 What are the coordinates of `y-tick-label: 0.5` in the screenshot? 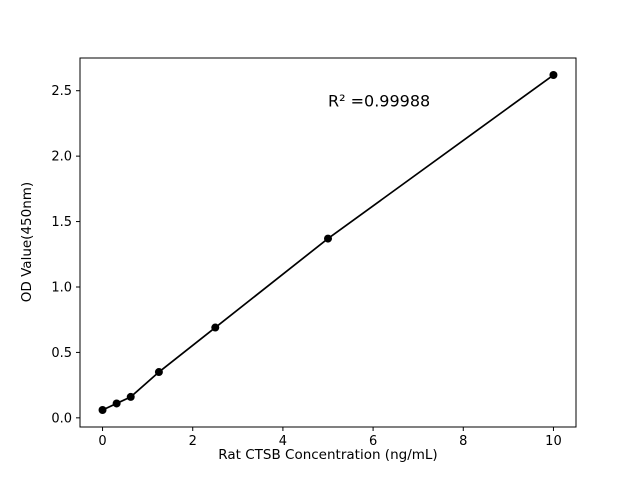 It's located at (61, 353).